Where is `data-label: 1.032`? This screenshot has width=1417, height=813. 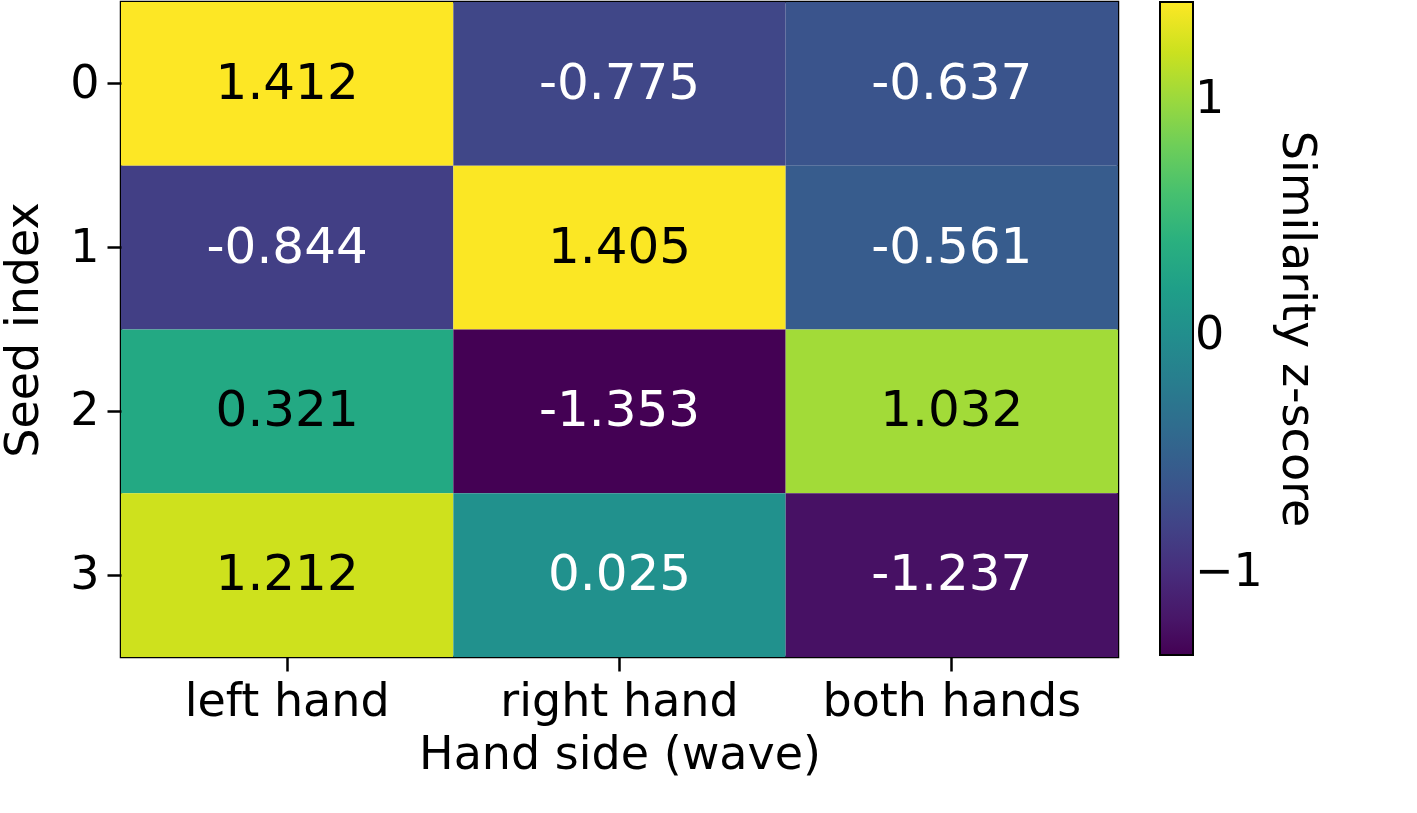
data-label: 1.032 is located at coordinates (952, 409).